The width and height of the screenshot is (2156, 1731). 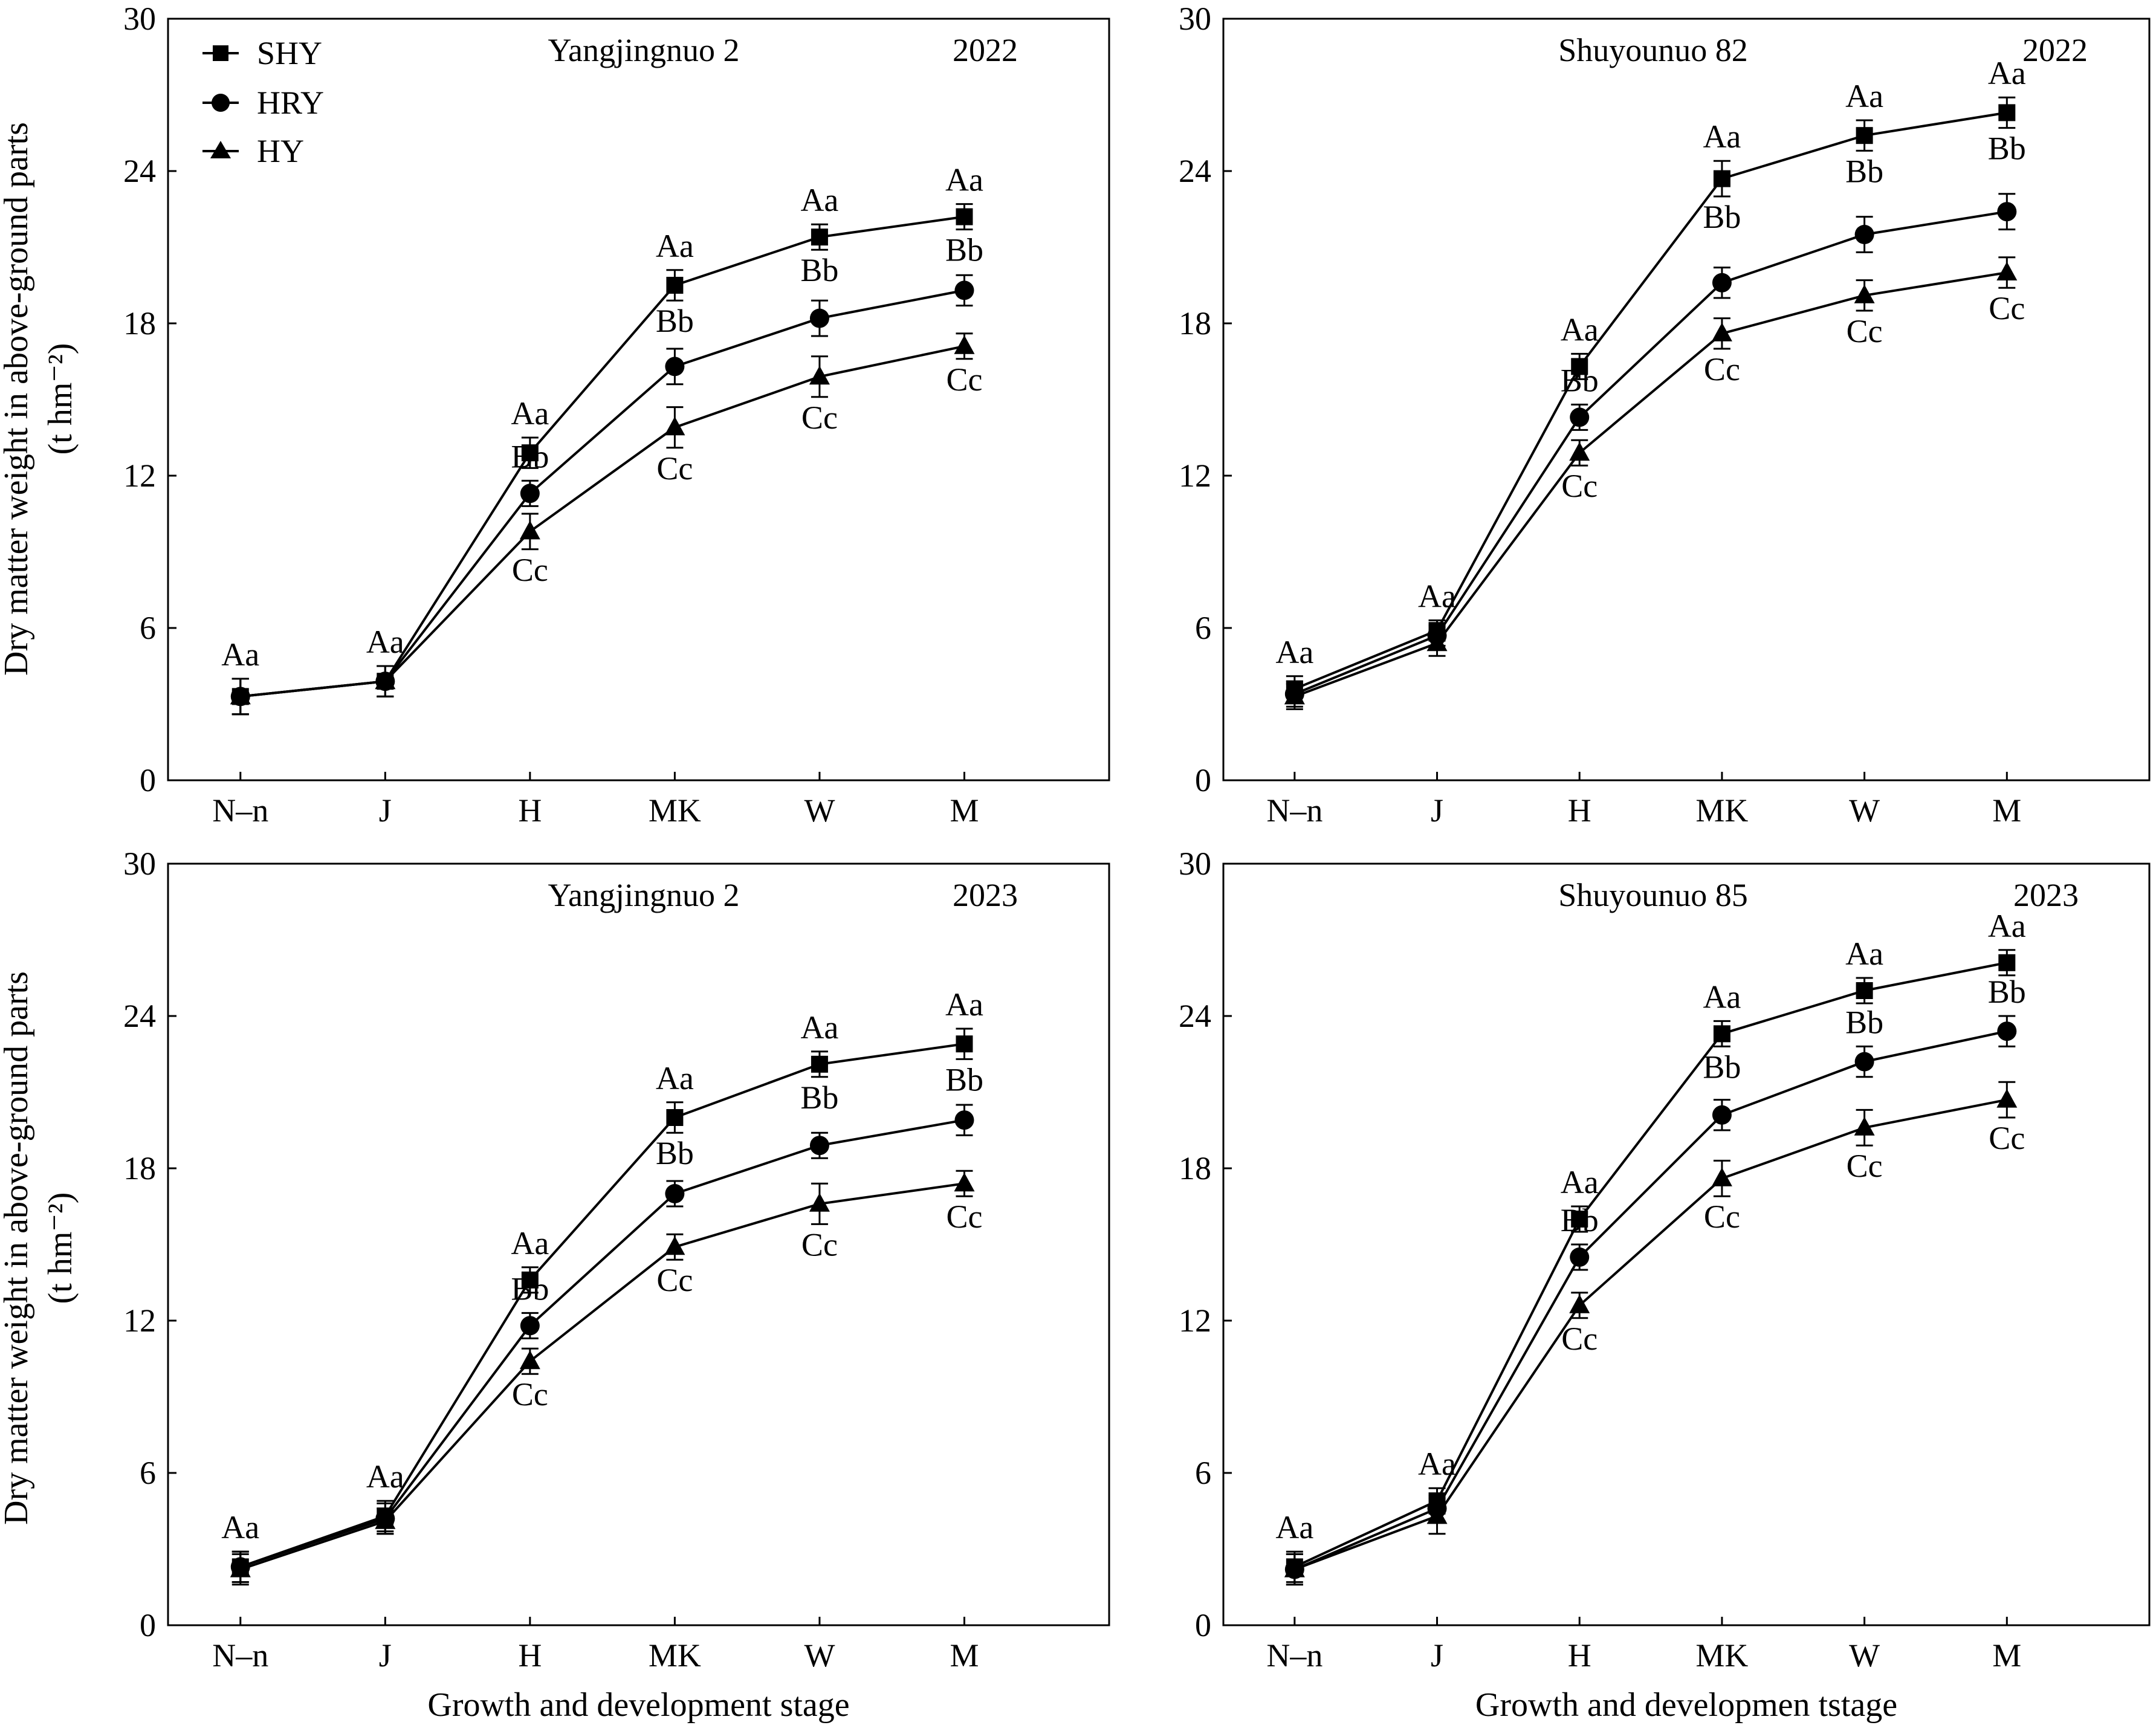 What do you see at coordinates (638, 1705) in the screenshot?
I see `x-axis-label: Growth and development stage` at bounding box center [638, 1705].